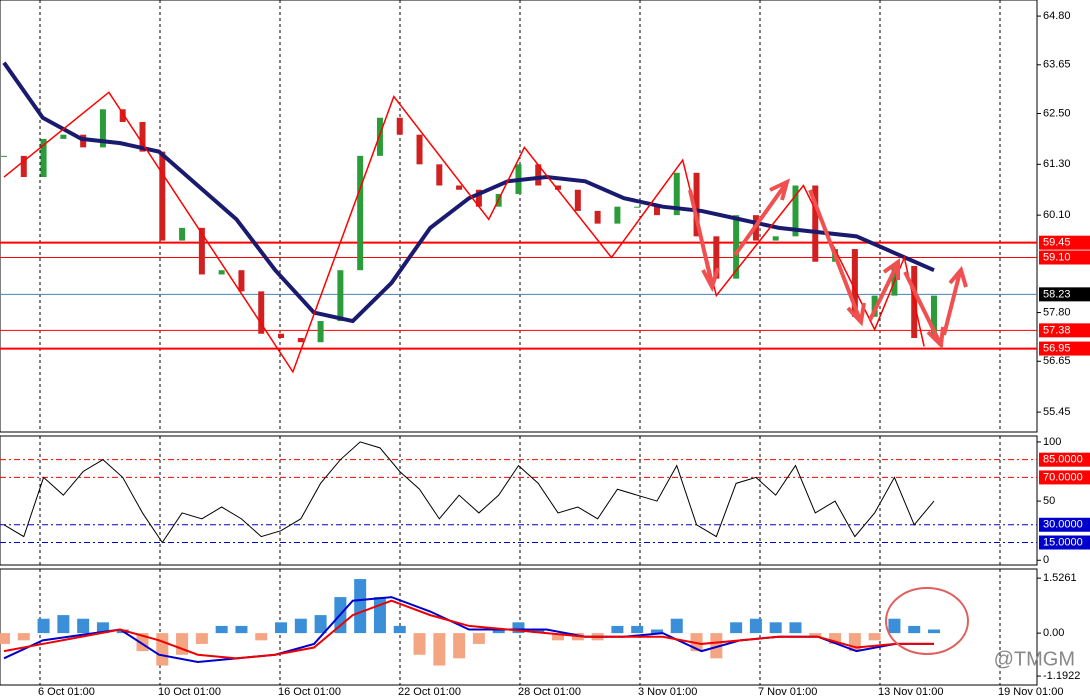 The width and height of the screenshot is (1090, 700). What do you see at coordinates (667, 692) in the screenshot?
I see `x-tick-label: 3 Nov 01:00` at bounding box center [667, 692].